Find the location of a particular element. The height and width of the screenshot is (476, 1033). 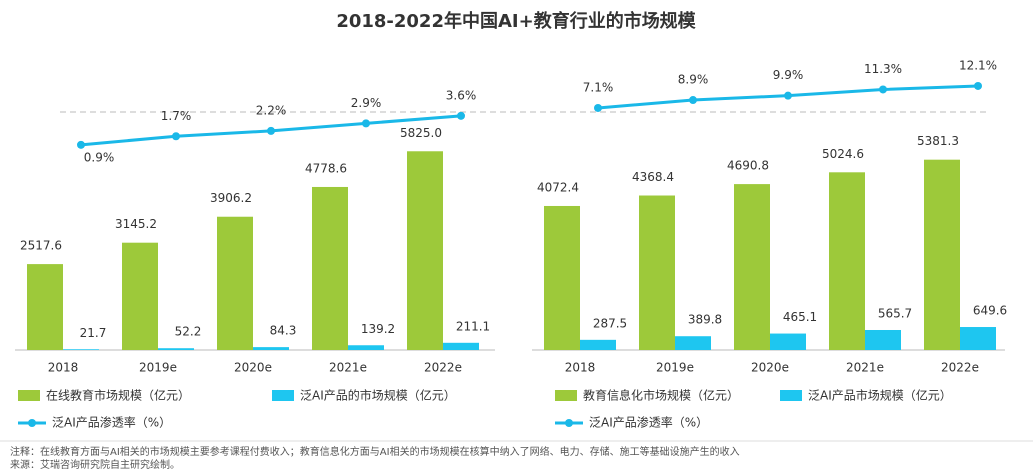

data-label: 389.8 is located at coordinates (705, 320).